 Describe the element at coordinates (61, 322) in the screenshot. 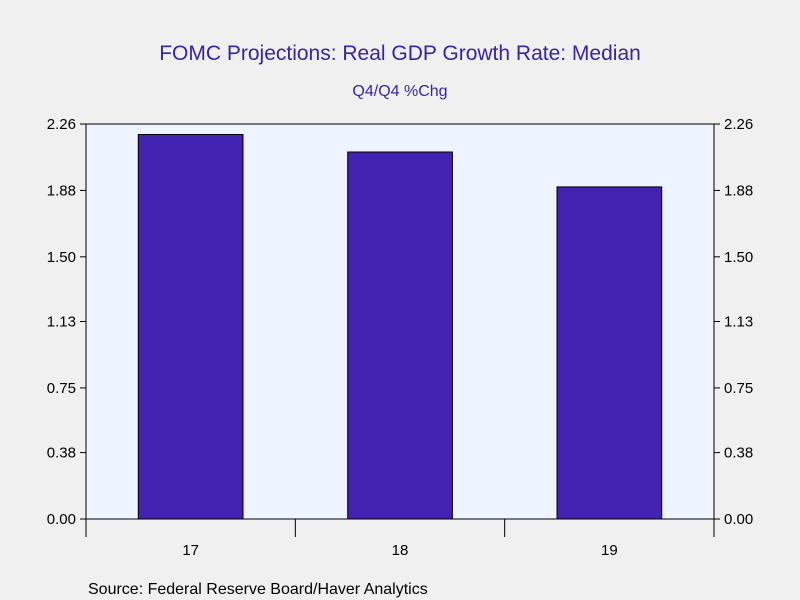

I see `y-tick-label-left: 1.13` at that location.